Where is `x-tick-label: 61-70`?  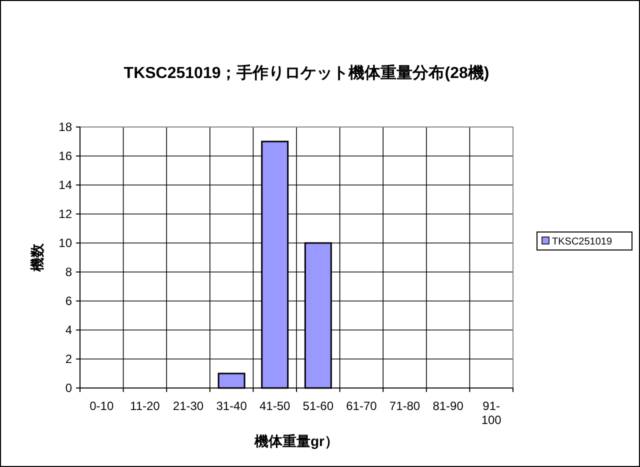 x-tick-label: 61-70 is located at coordinates (362, 406).